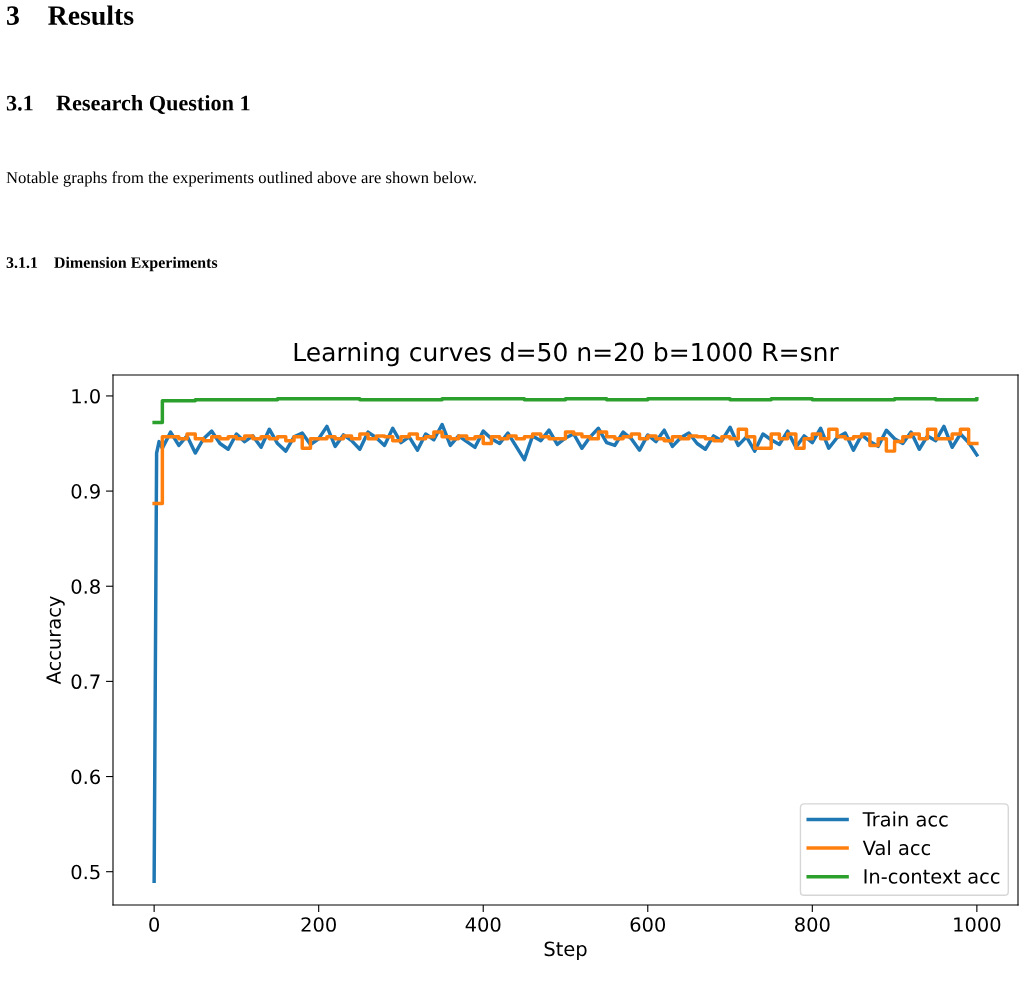  What do you see at coordinates (112, 264) in the screenshot?
I see `text: 3.1.1 Dimension Experiments` at bounding box center [112, 264].